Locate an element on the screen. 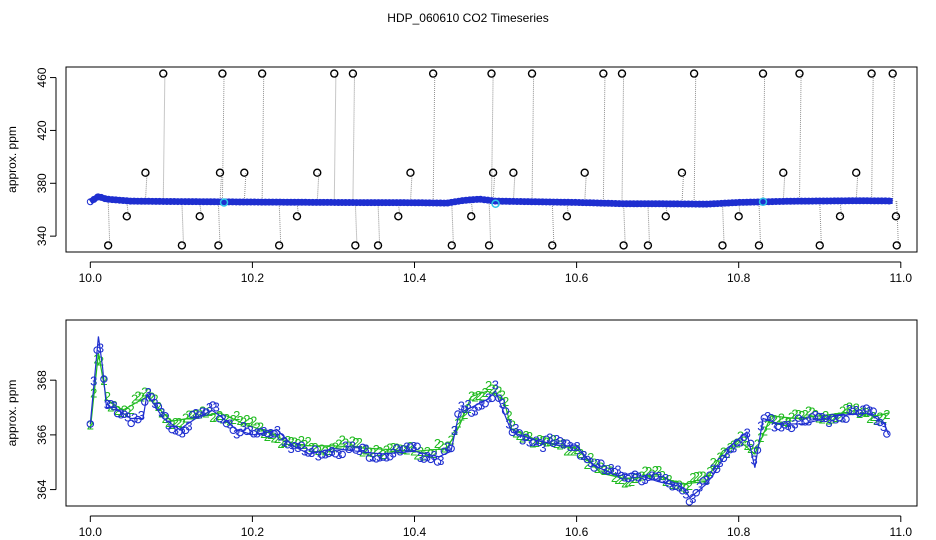  y-tick-label: 460 is located at coordinates (42, 77).